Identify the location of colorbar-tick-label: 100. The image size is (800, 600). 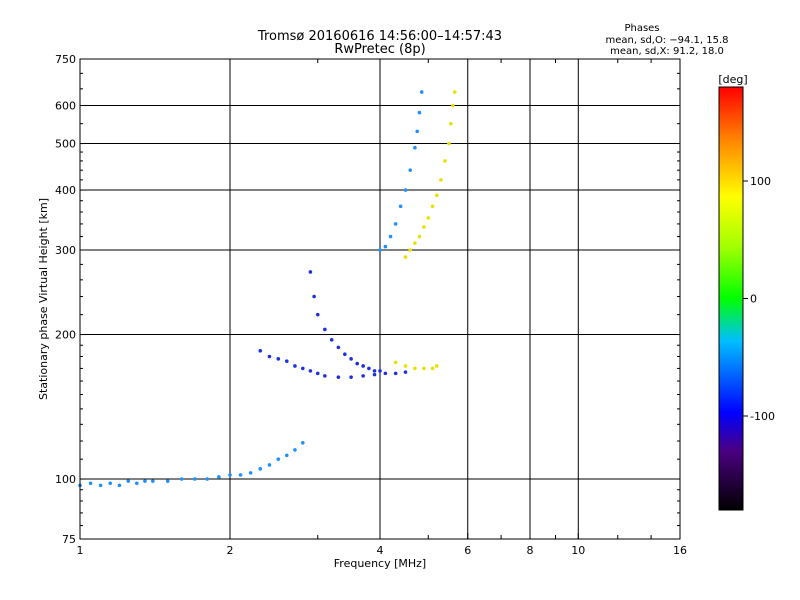
(760, 181).